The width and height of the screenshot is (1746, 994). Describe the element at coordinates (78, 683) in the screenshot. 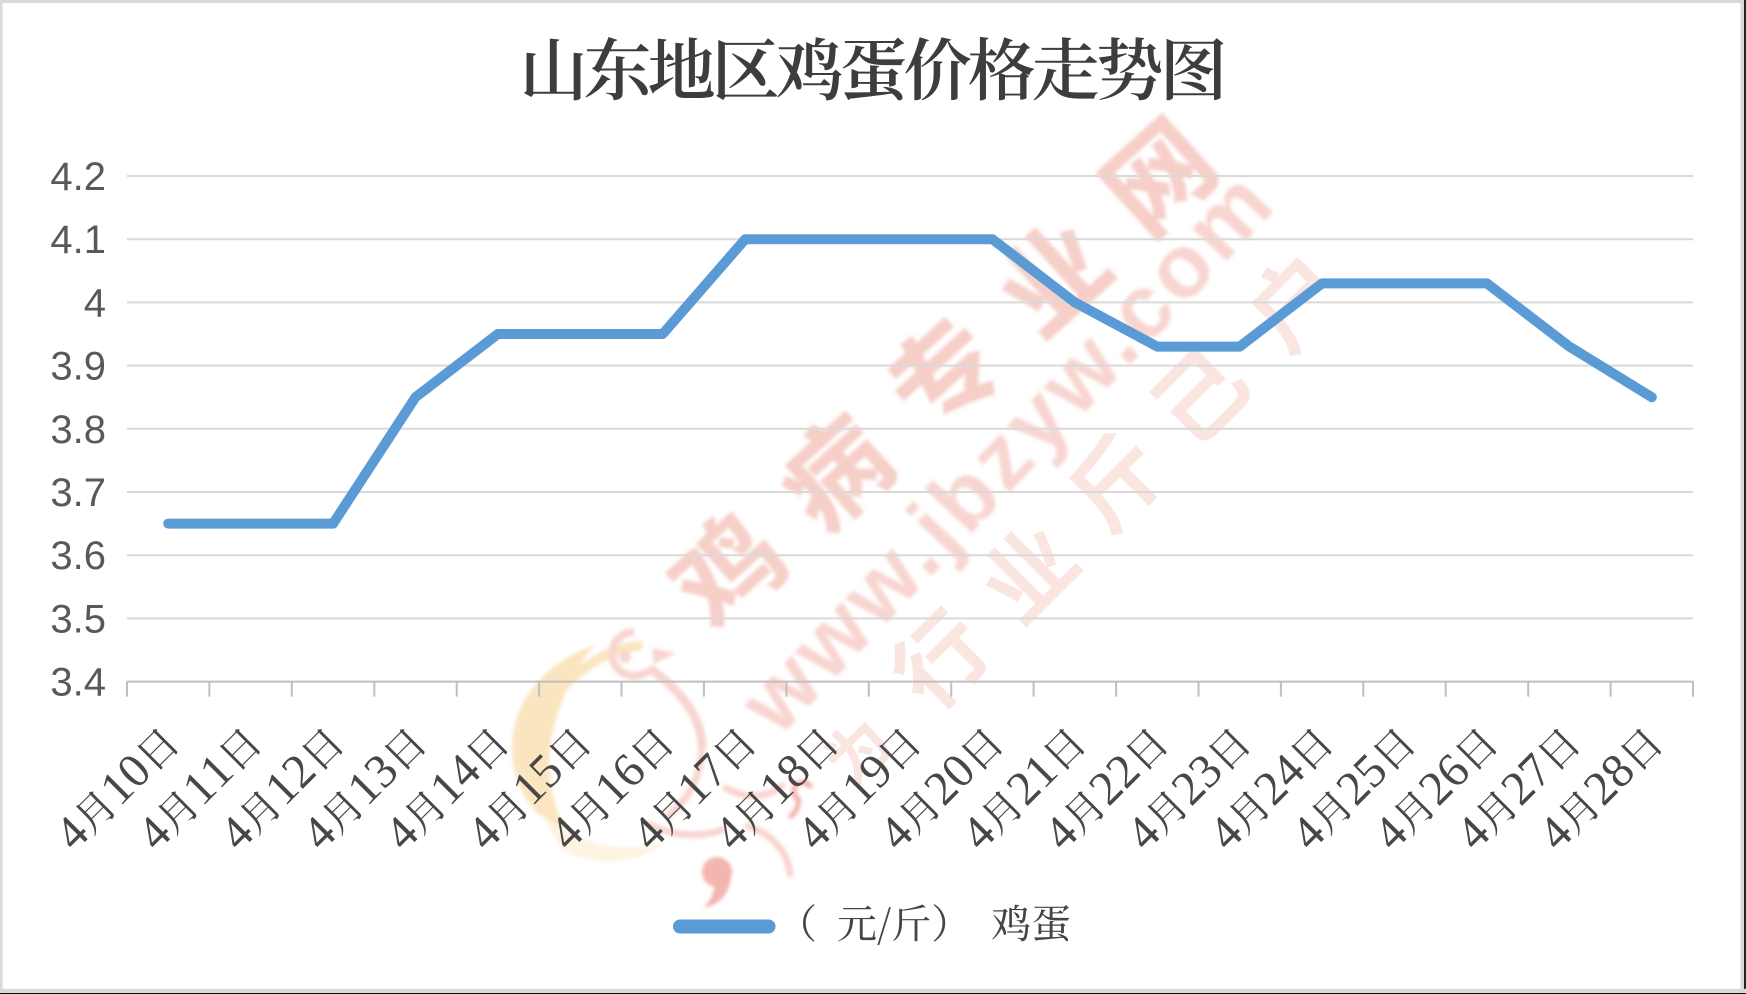

I see `svg-text: 3.4` at that location.